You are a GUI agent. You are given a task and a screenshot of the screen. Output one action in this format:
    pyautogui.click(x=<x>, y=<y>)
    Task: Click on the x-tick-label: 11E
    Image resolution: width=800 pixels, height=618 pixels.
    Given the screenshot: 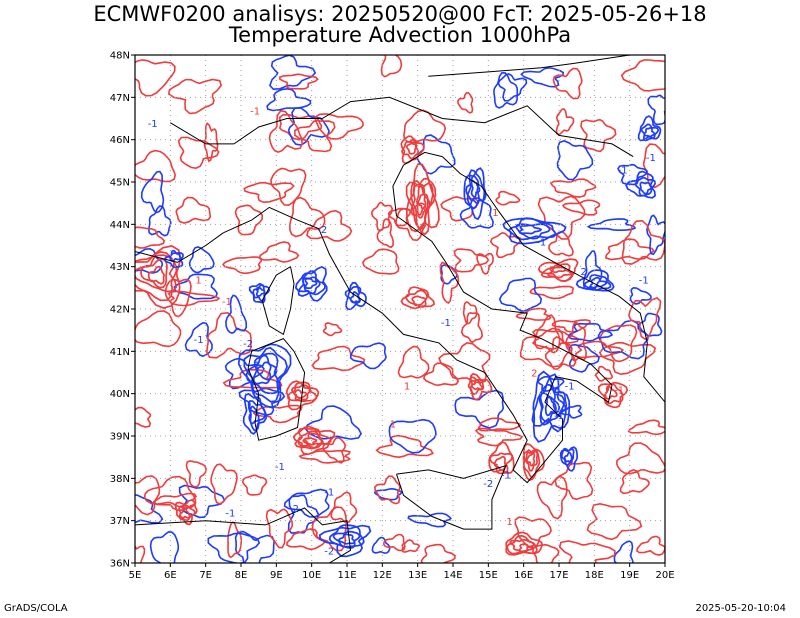 What is the action you would take?
    pyautogui.click(x=346, y=575)
    